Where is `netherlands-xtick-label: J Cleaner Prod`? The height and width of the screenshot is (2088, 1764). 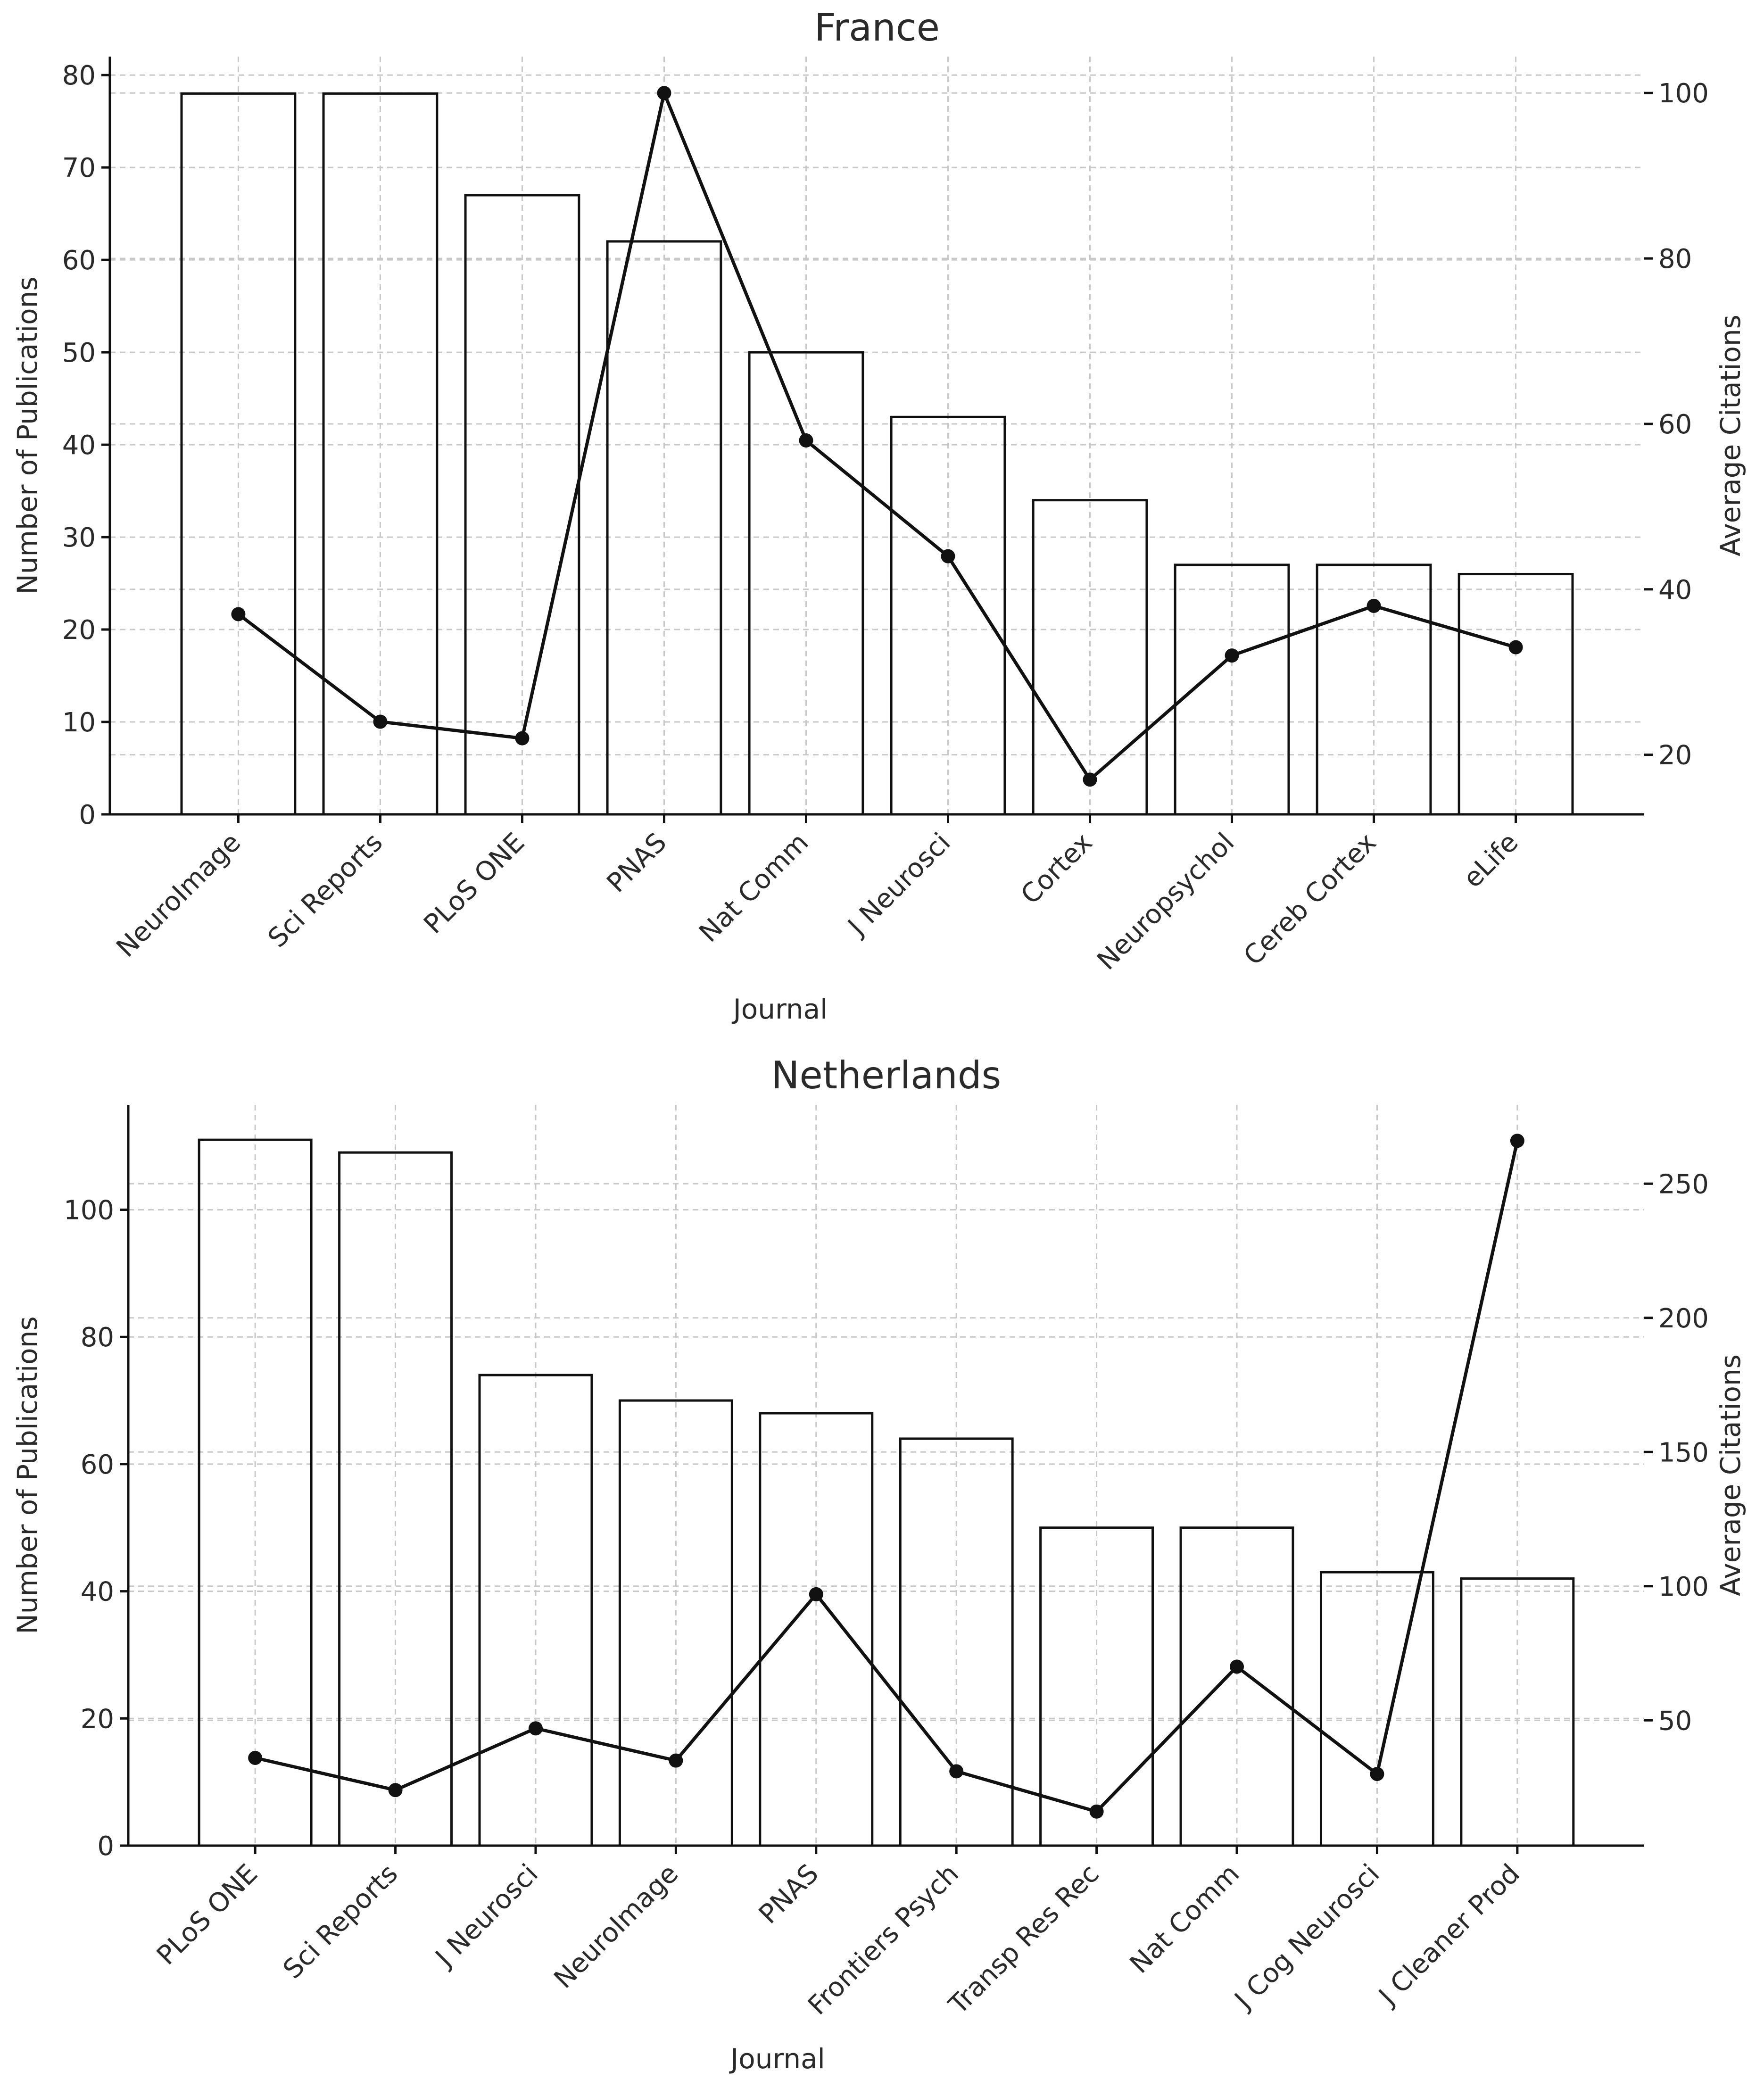
netherlands-xtick-label: J Cleaner Prod is located at coordinates (1449, 1935).